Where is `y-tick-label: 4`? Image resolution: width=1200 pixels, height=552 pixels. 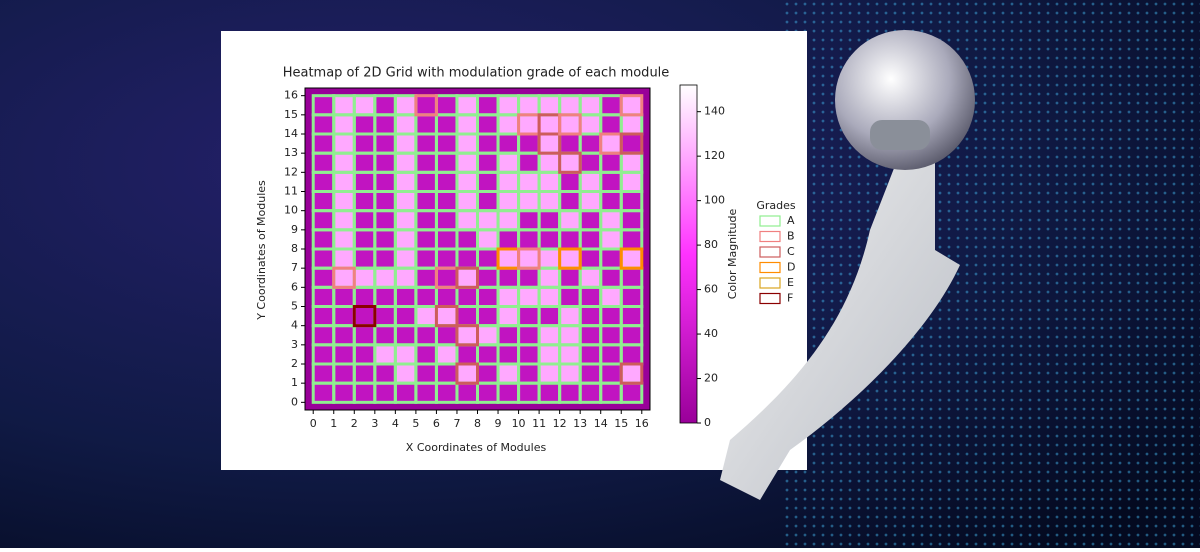
y-tick-label: 4 is located at coordinates (294, 325).